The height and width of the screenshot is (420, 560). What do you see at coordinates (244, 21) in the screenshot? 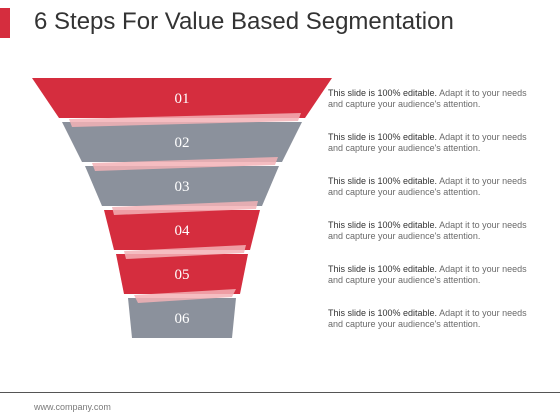
I see `slide-title: 6 Steps For Value Based Segmentation` at bounding box center [244, 21].